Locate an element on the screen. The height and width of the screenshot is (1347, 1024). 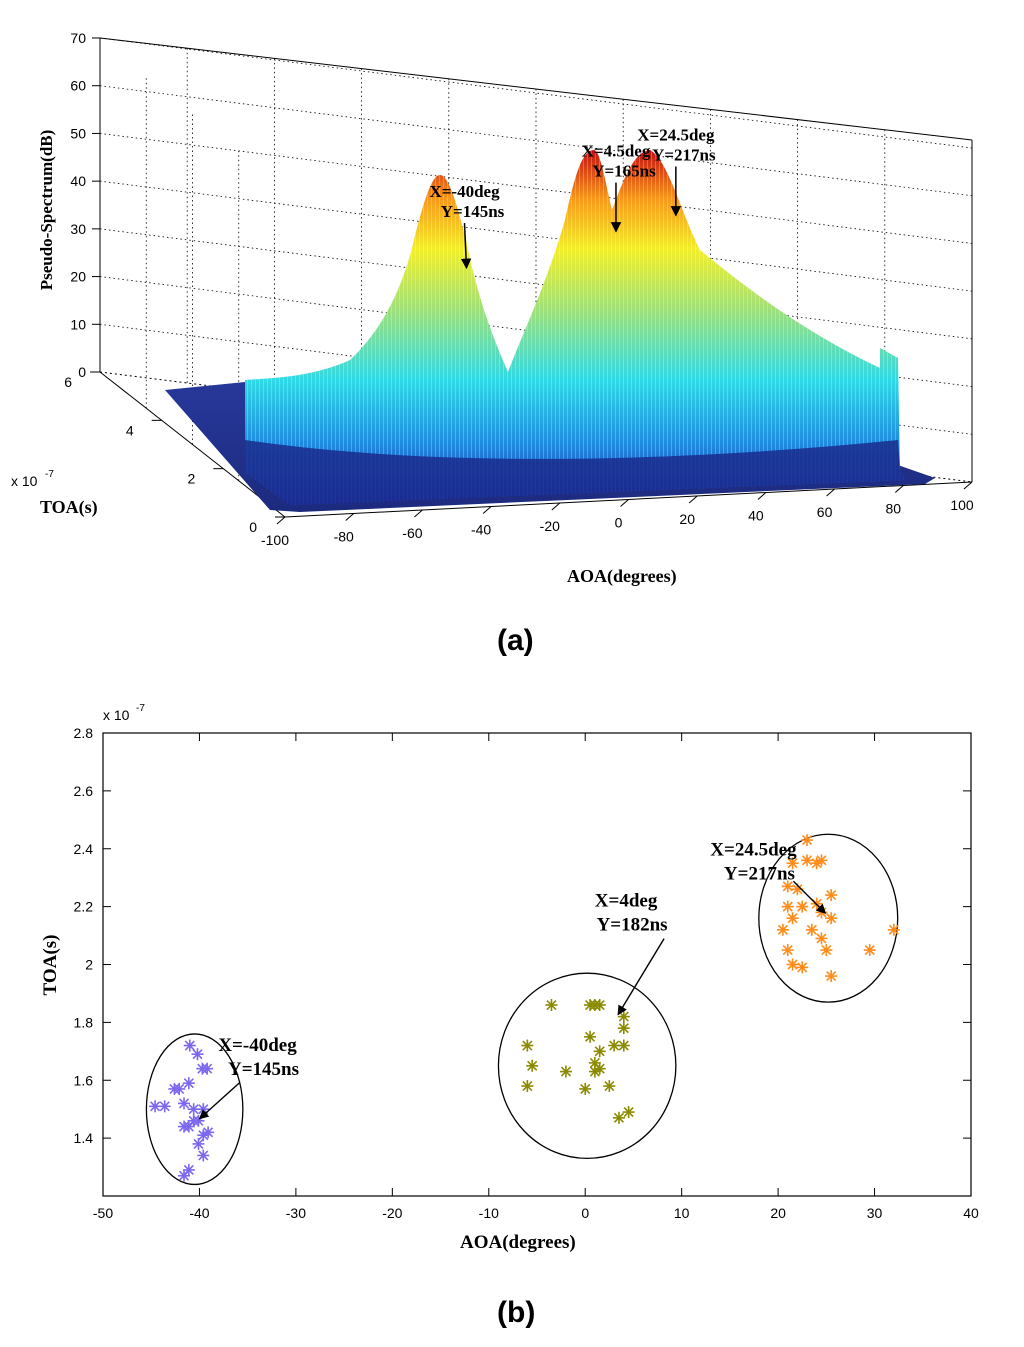
cluster-label-x: X=24.5deg is located at coordinates (753, 849).